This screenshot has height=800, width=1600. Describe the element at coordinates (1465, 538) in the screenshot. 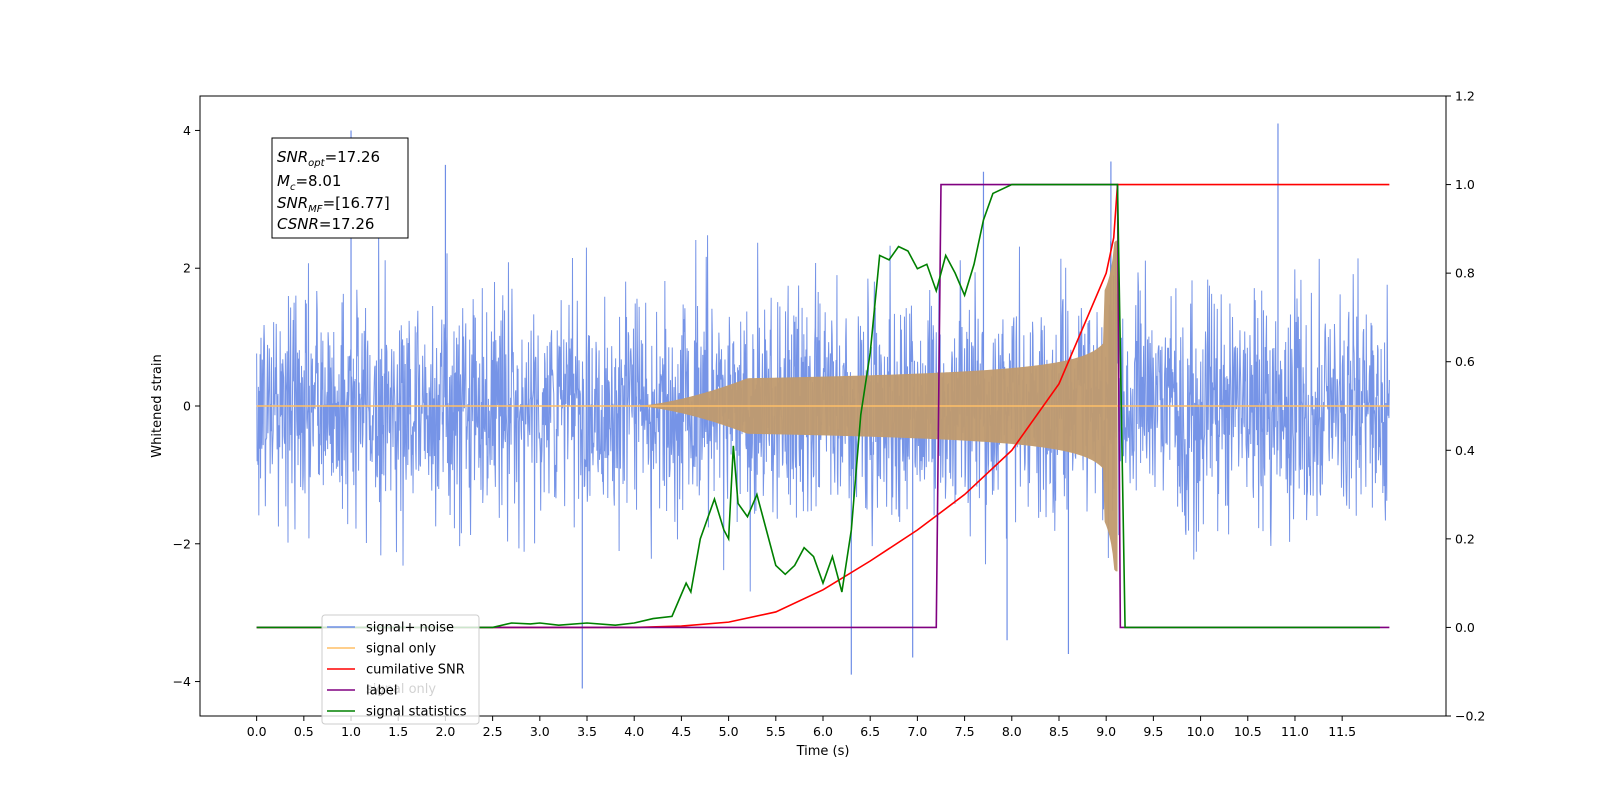

I see `y-right-tick-label: 0.2` at that location.